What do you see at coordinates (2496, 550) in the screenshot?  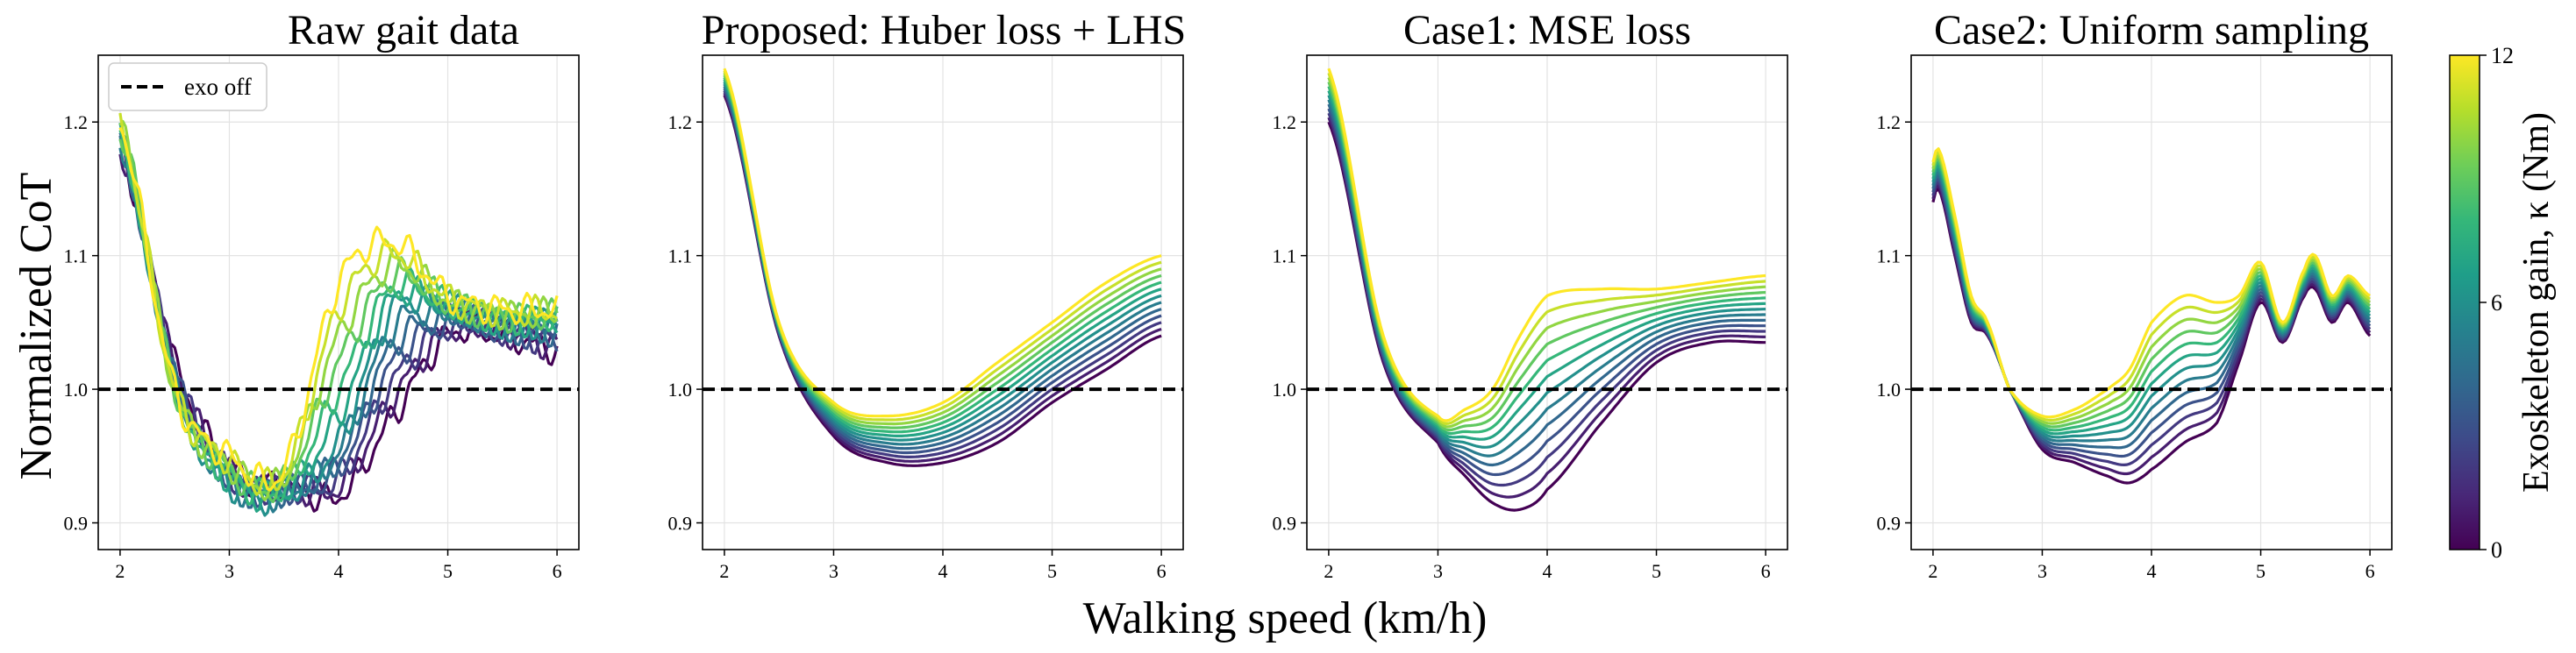 I see `colorbar-tick-label-0: 0` at bounding box center [2496, 550].